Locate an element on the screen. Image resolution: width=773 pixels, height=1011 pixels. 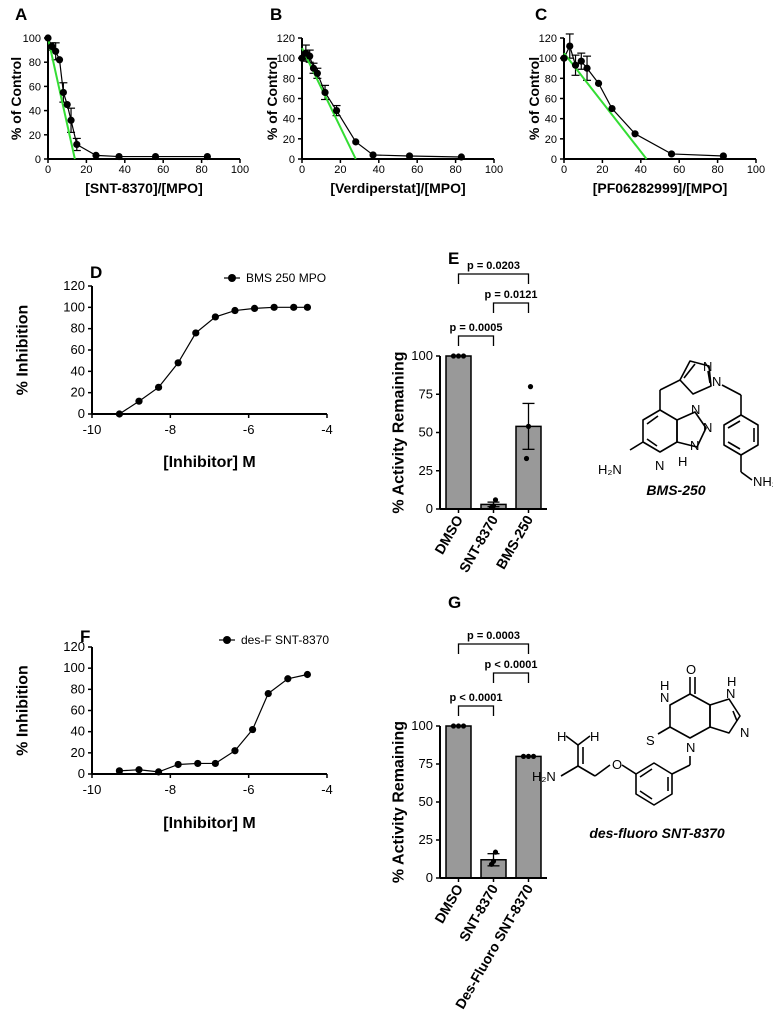
pyrimidine-ring is located at coordinates (690, 716).